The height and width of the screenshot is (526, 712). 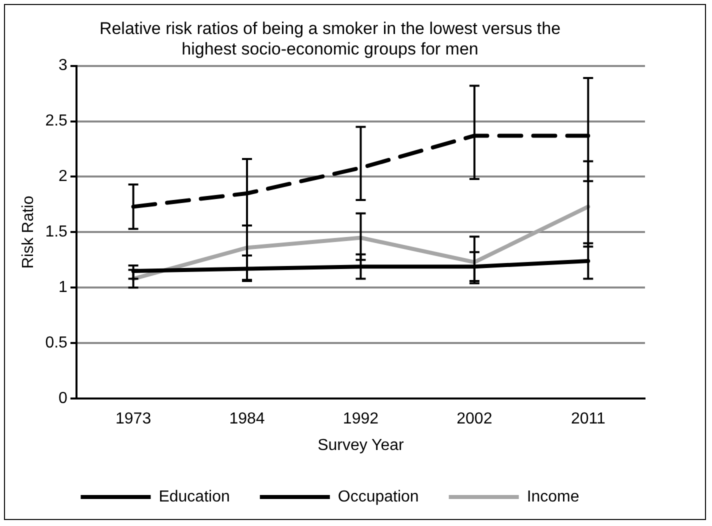 I want to click on legend-label: Education, so click(x=194, y=497).